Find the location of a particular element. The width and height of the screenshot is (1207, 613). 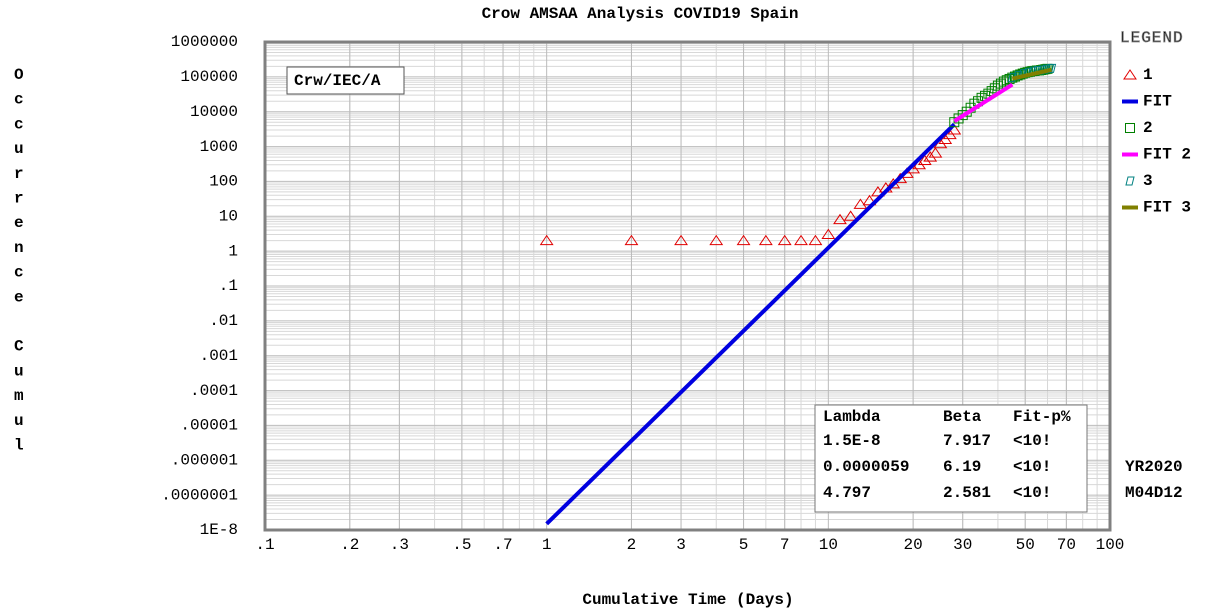

y-tick-label: .0000001 is located at coordinates (199, 495).